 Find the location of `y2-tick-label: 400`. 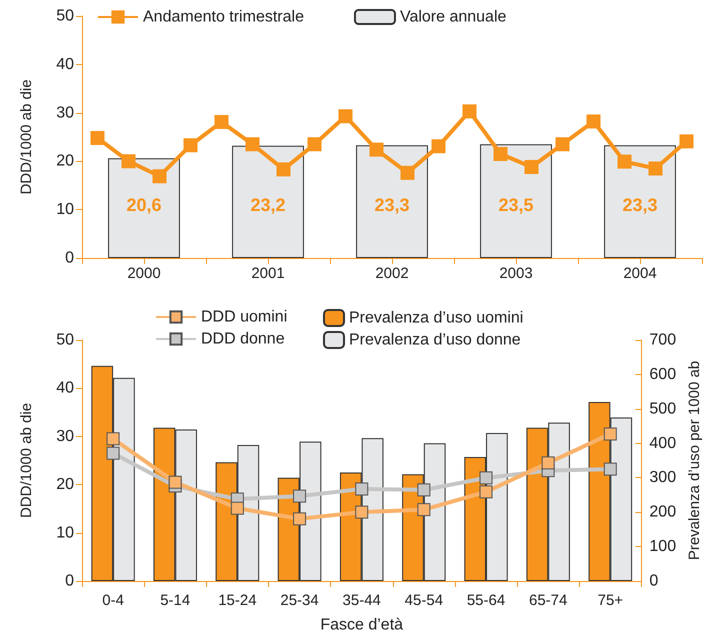

y2-tick-label: 400 is located at coordinates (662, 443).